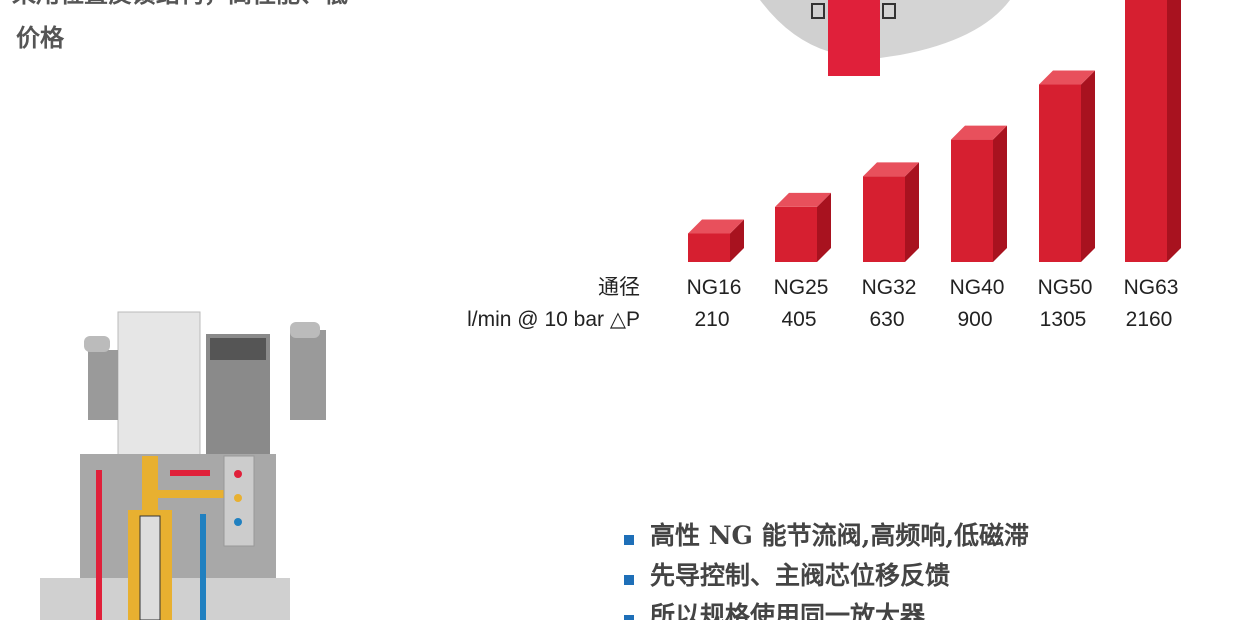 The image size is (1253, 620). Describe the element at coordinates (711, 319) in the screenshot. I see `flow-value: 210` at that location.